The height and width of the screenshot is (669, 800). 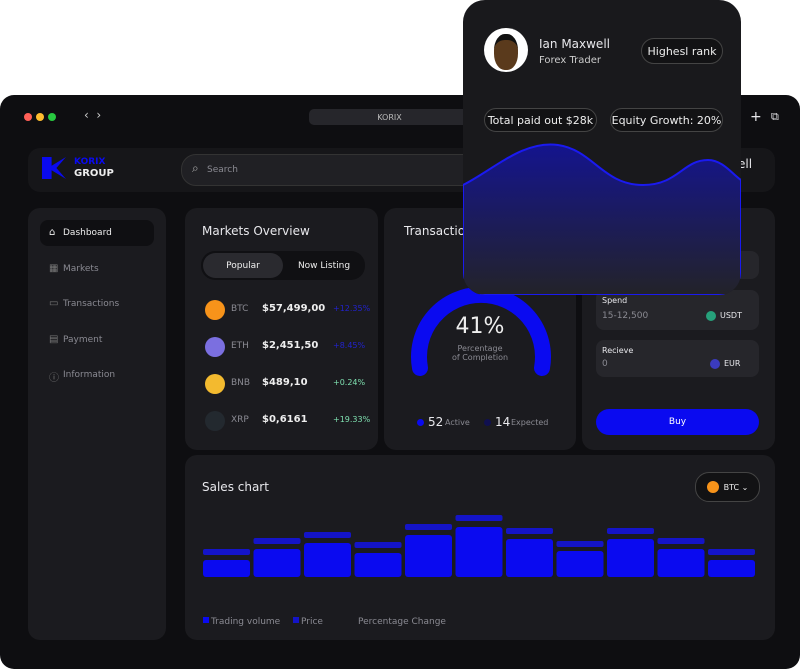 I want to click on back: ‹ ›, so click(x=93, y=115).